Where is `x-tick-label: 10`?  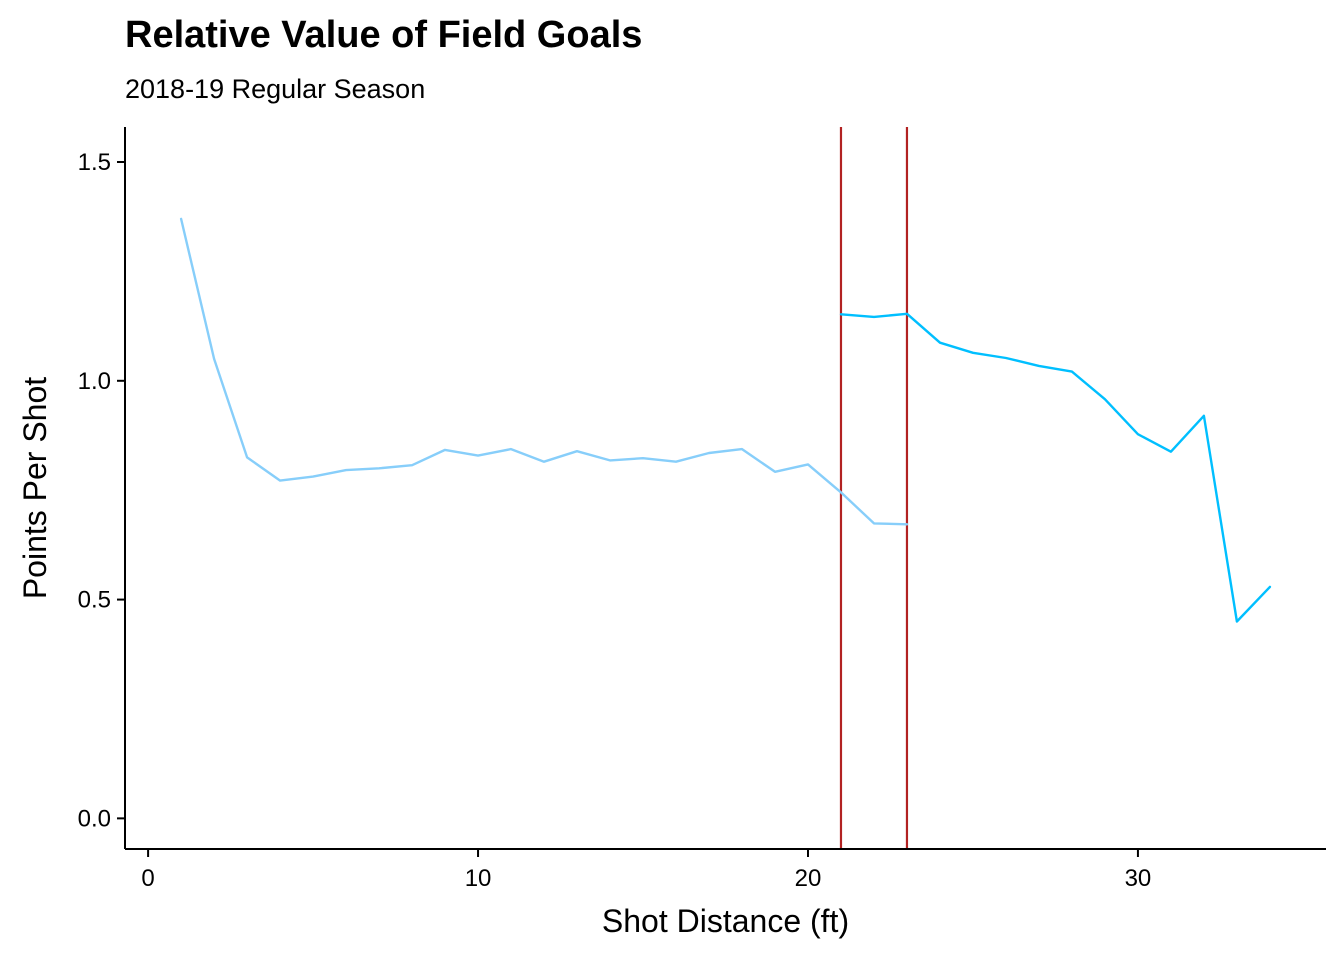 x-tick-label: 10 is located at coordinates (478, 878).